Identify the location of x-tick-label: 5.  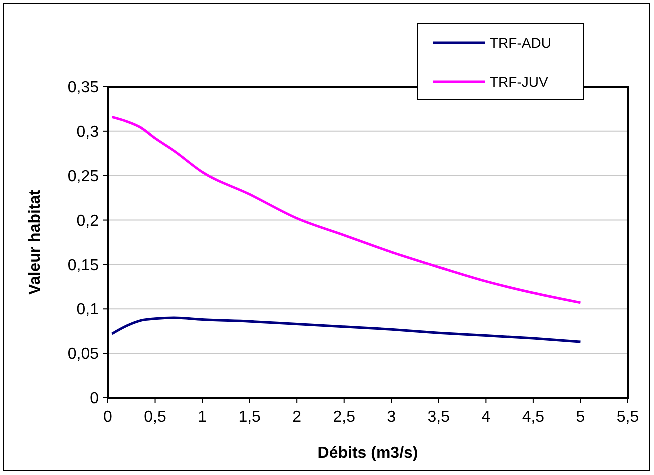
(581, 417).